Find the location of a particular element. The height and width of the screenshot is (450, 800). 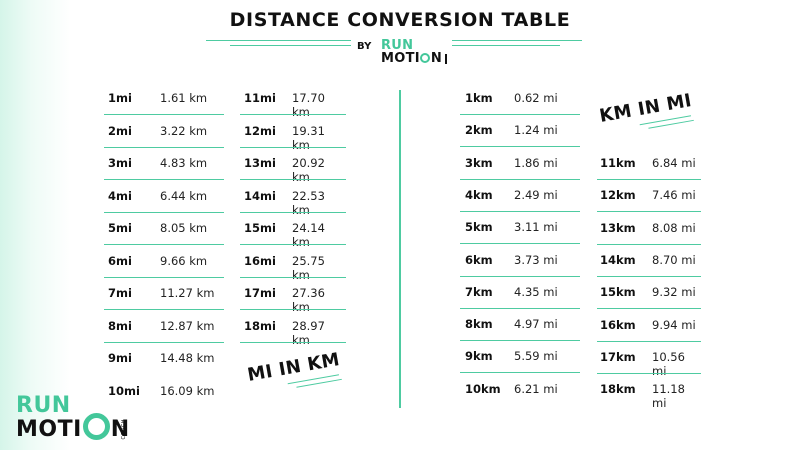

table-row: 9mi 14.48 km is located at coordinates (164, 359).